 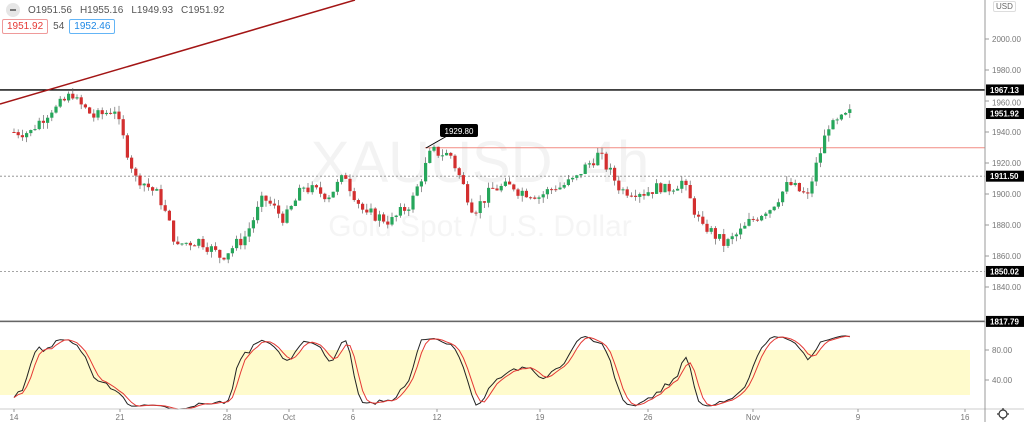 What do you see at coordinates (1004, 6) in the screenshot?
I see `currency-label: USD` at bounding box center [1004, 6].